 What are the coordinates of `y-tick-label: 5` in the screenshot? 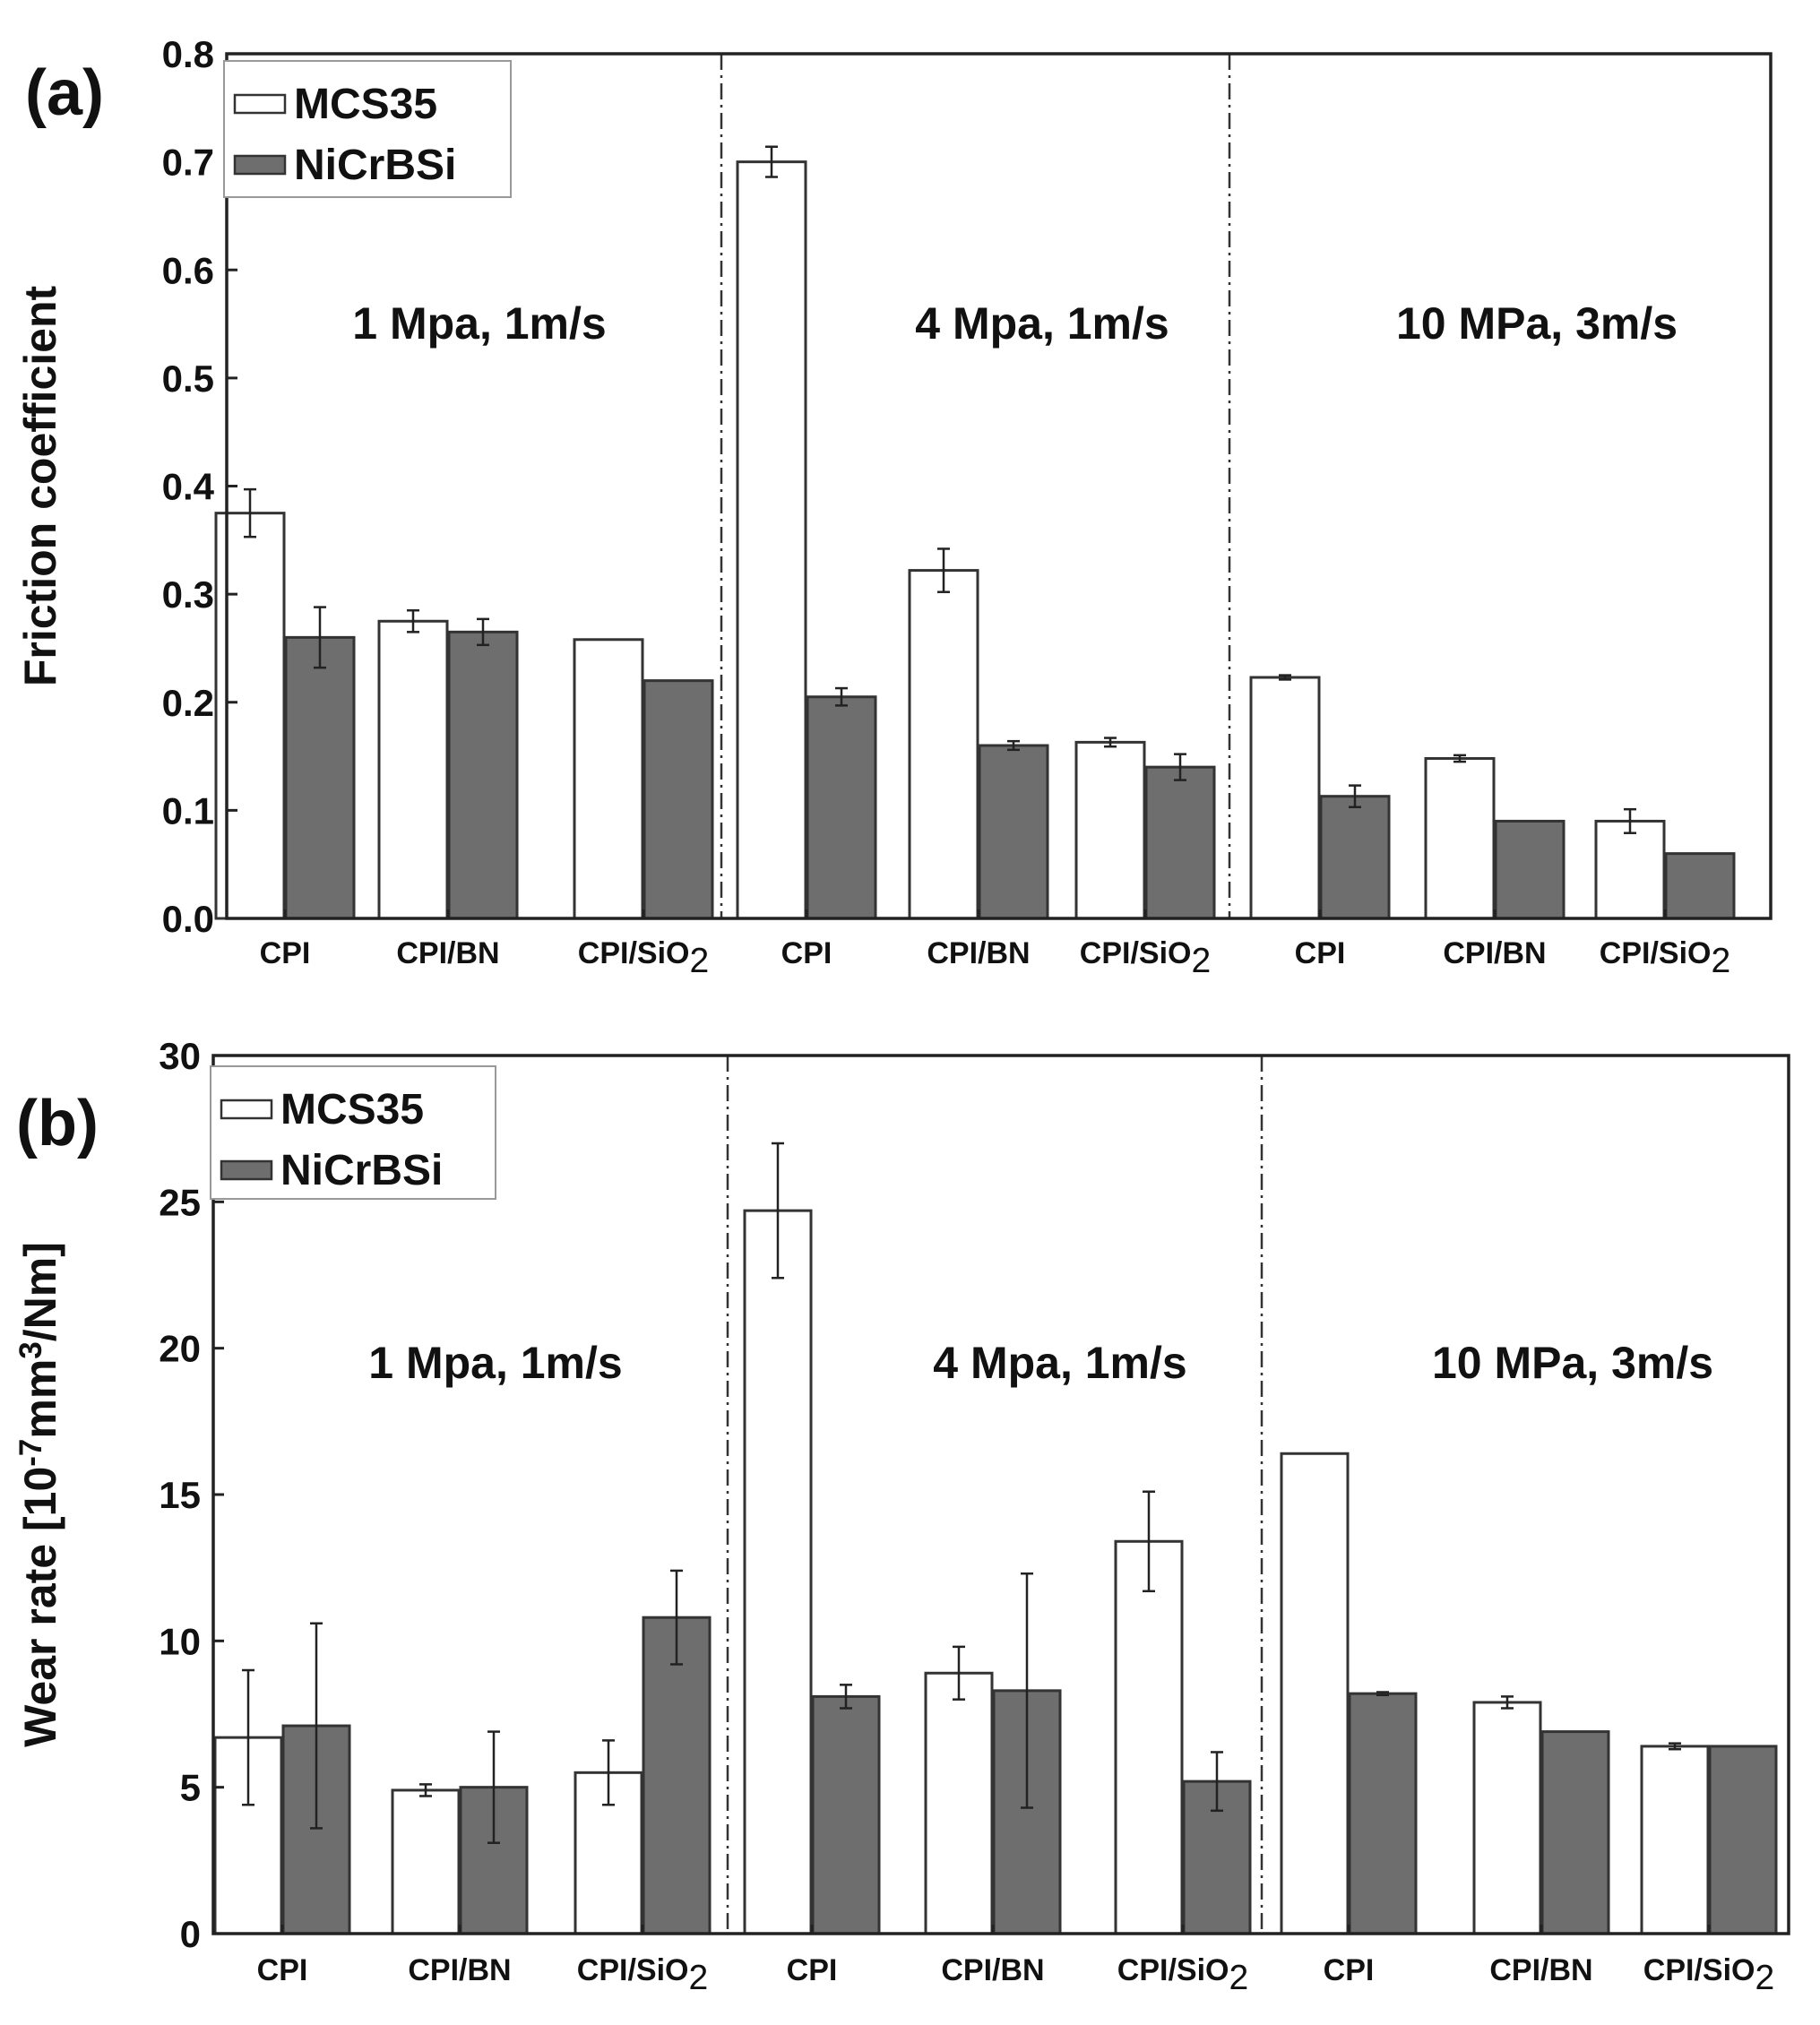 It's located at (190, 1788).